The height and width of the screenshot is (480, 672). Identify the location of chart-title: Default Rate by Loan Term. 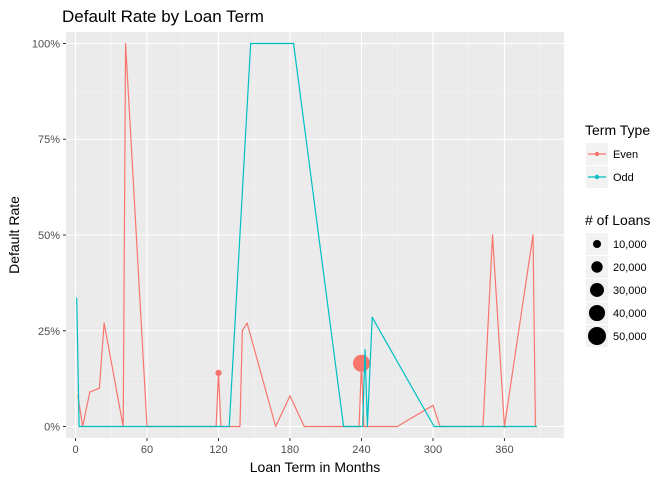
(163, 16).